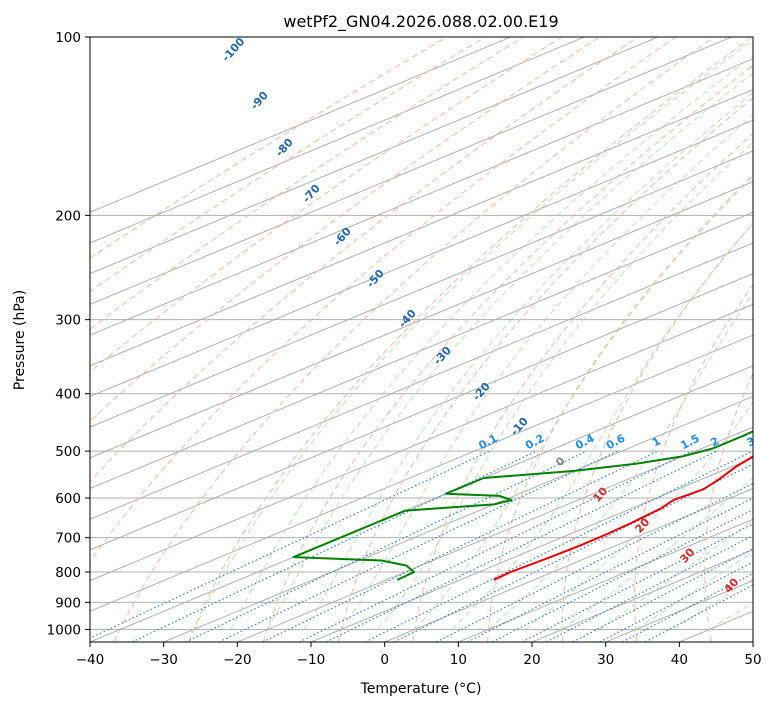 This screenshot has height=708, width=775. What do you see at coordinates (421, 689) in the screenshot?
I see `x-axis-label: Temperature (°C)` at bounding box center [421, 689].